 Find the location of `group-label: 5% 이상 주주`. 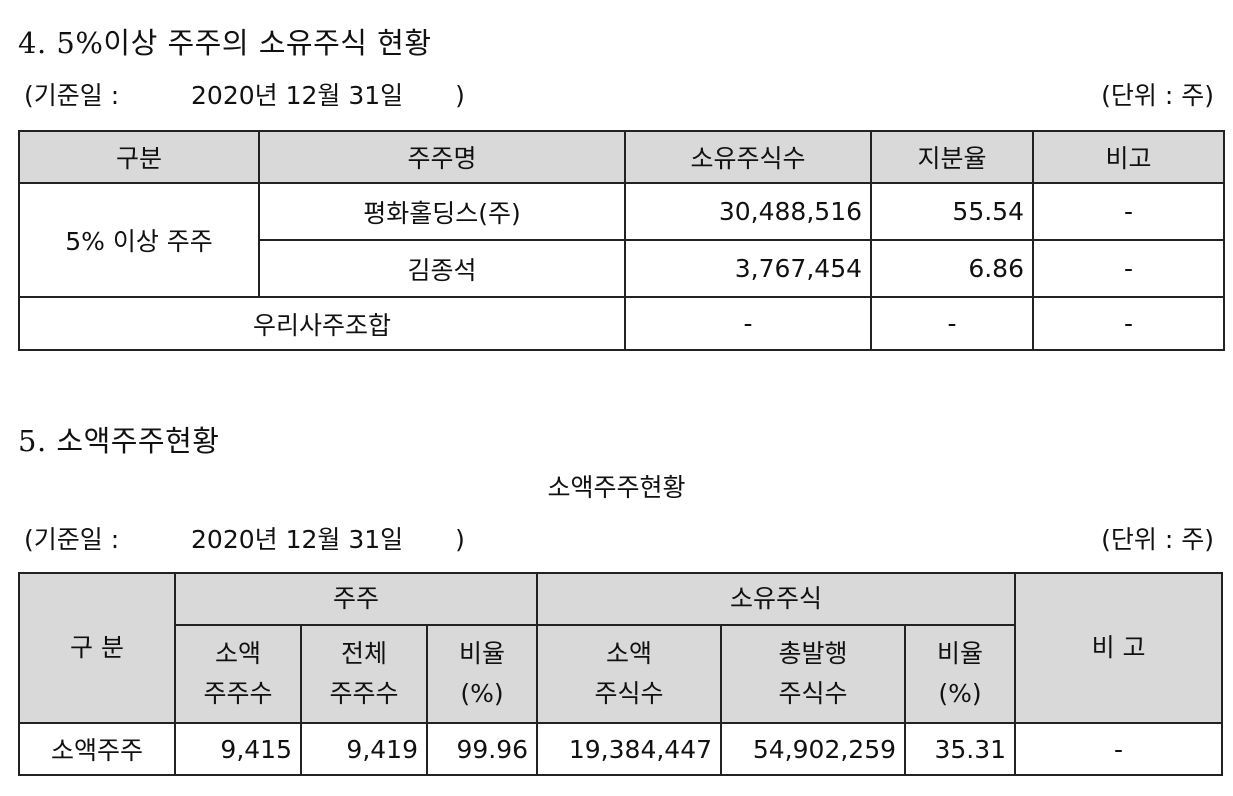

group-label: 5% 이상 주주 is located at coordinates (139, 240).